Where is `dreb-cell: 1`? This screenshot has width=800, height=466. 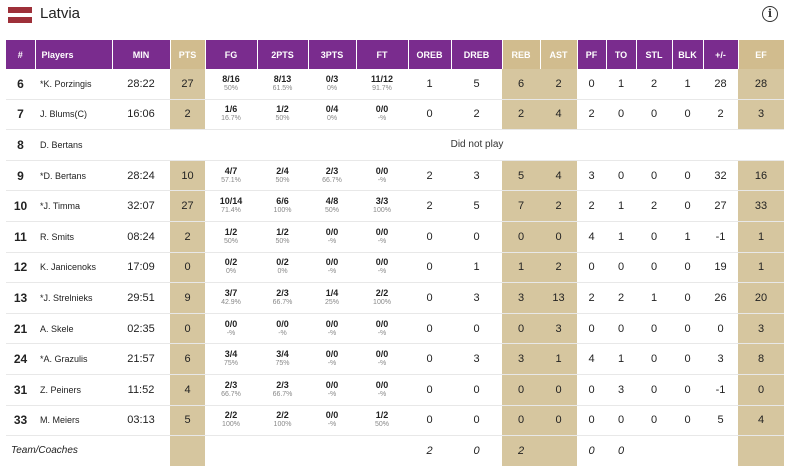
dreb-cell: 1 is located at coordinates (476, 268).